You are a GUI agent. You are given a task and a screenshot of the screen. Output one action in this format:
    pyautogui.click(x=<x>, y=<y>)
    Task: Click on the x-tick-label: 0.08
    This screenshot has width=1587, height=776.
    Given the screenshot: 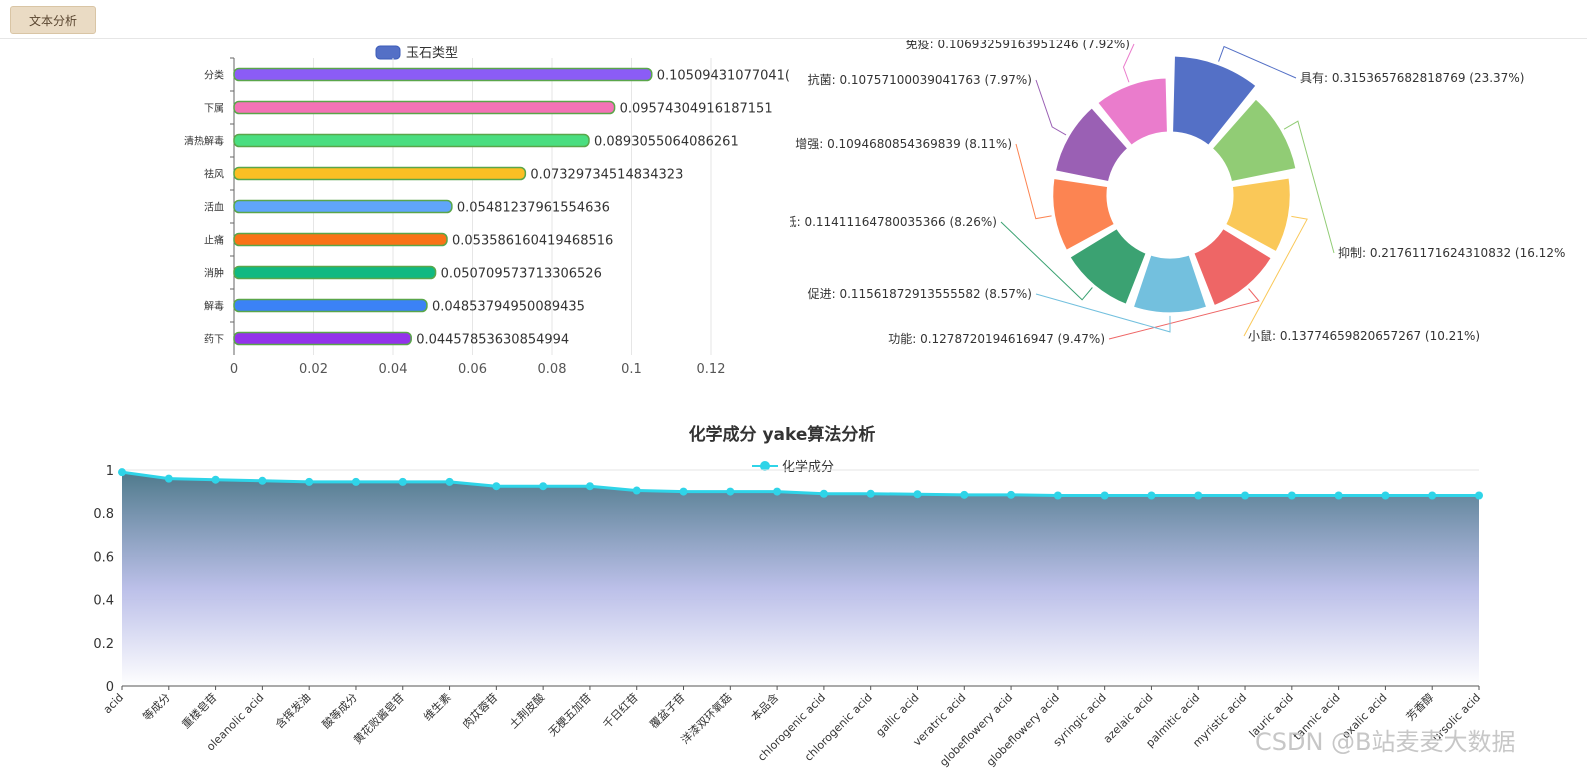 What is the action you would take?
    pyautogui.click(x=552, y=369)
    